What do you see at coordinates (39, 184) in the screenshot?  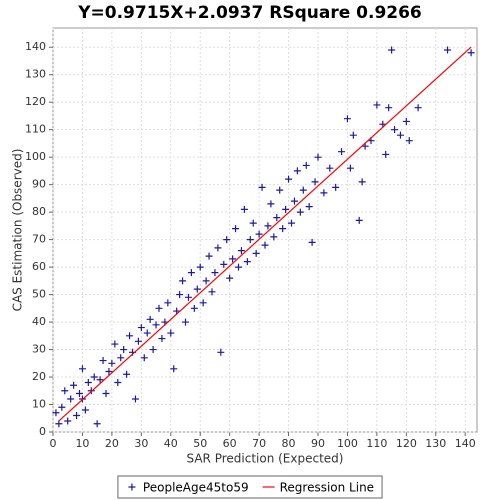 I see `y-tick-label: 90` at bounding box center [39, 184].